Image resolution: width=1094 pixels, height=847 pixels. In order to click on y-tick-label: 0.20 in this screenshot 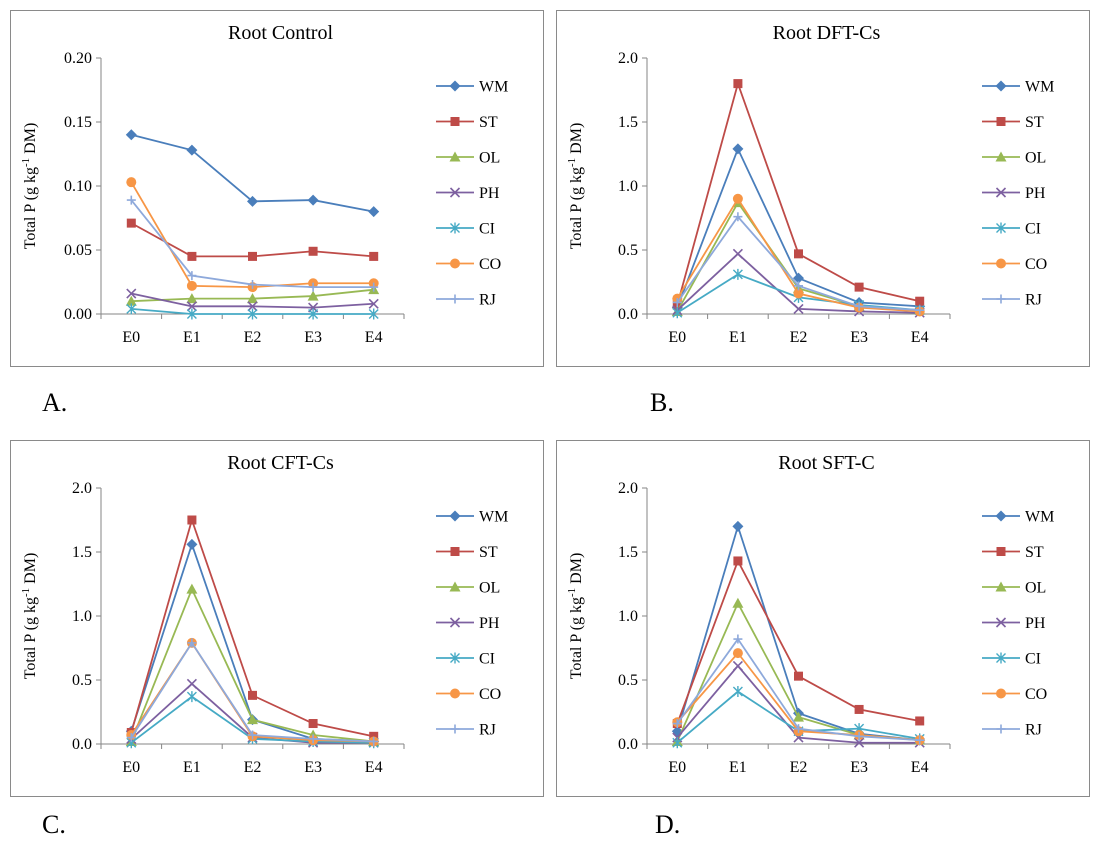, I will do `click(78, 58)`.